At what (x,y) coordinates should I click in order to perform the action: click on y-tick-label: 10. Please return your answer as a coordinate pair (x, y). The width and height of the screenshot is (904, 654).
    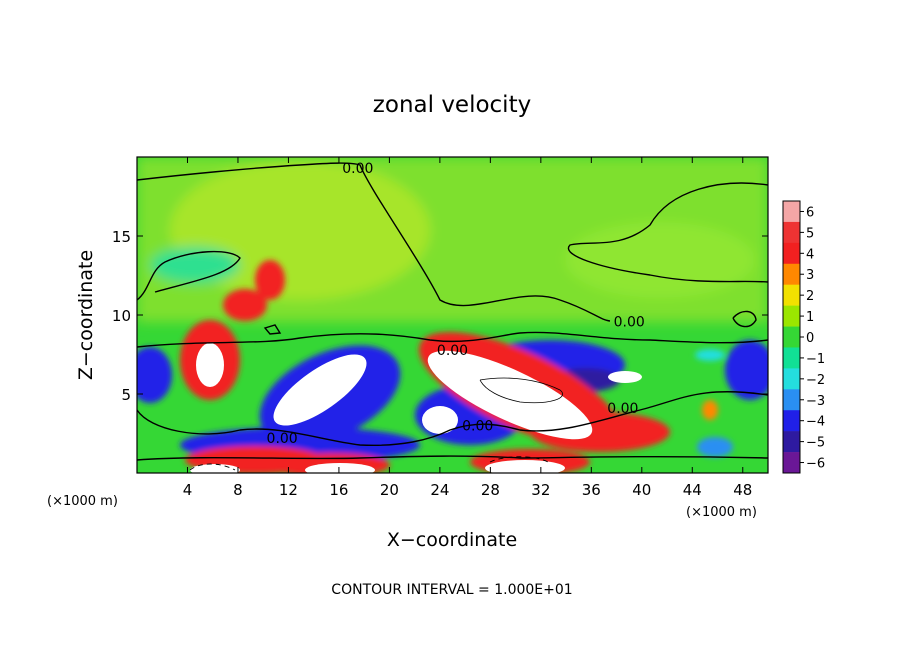
    Looking at the image, I should click on (121, 316).